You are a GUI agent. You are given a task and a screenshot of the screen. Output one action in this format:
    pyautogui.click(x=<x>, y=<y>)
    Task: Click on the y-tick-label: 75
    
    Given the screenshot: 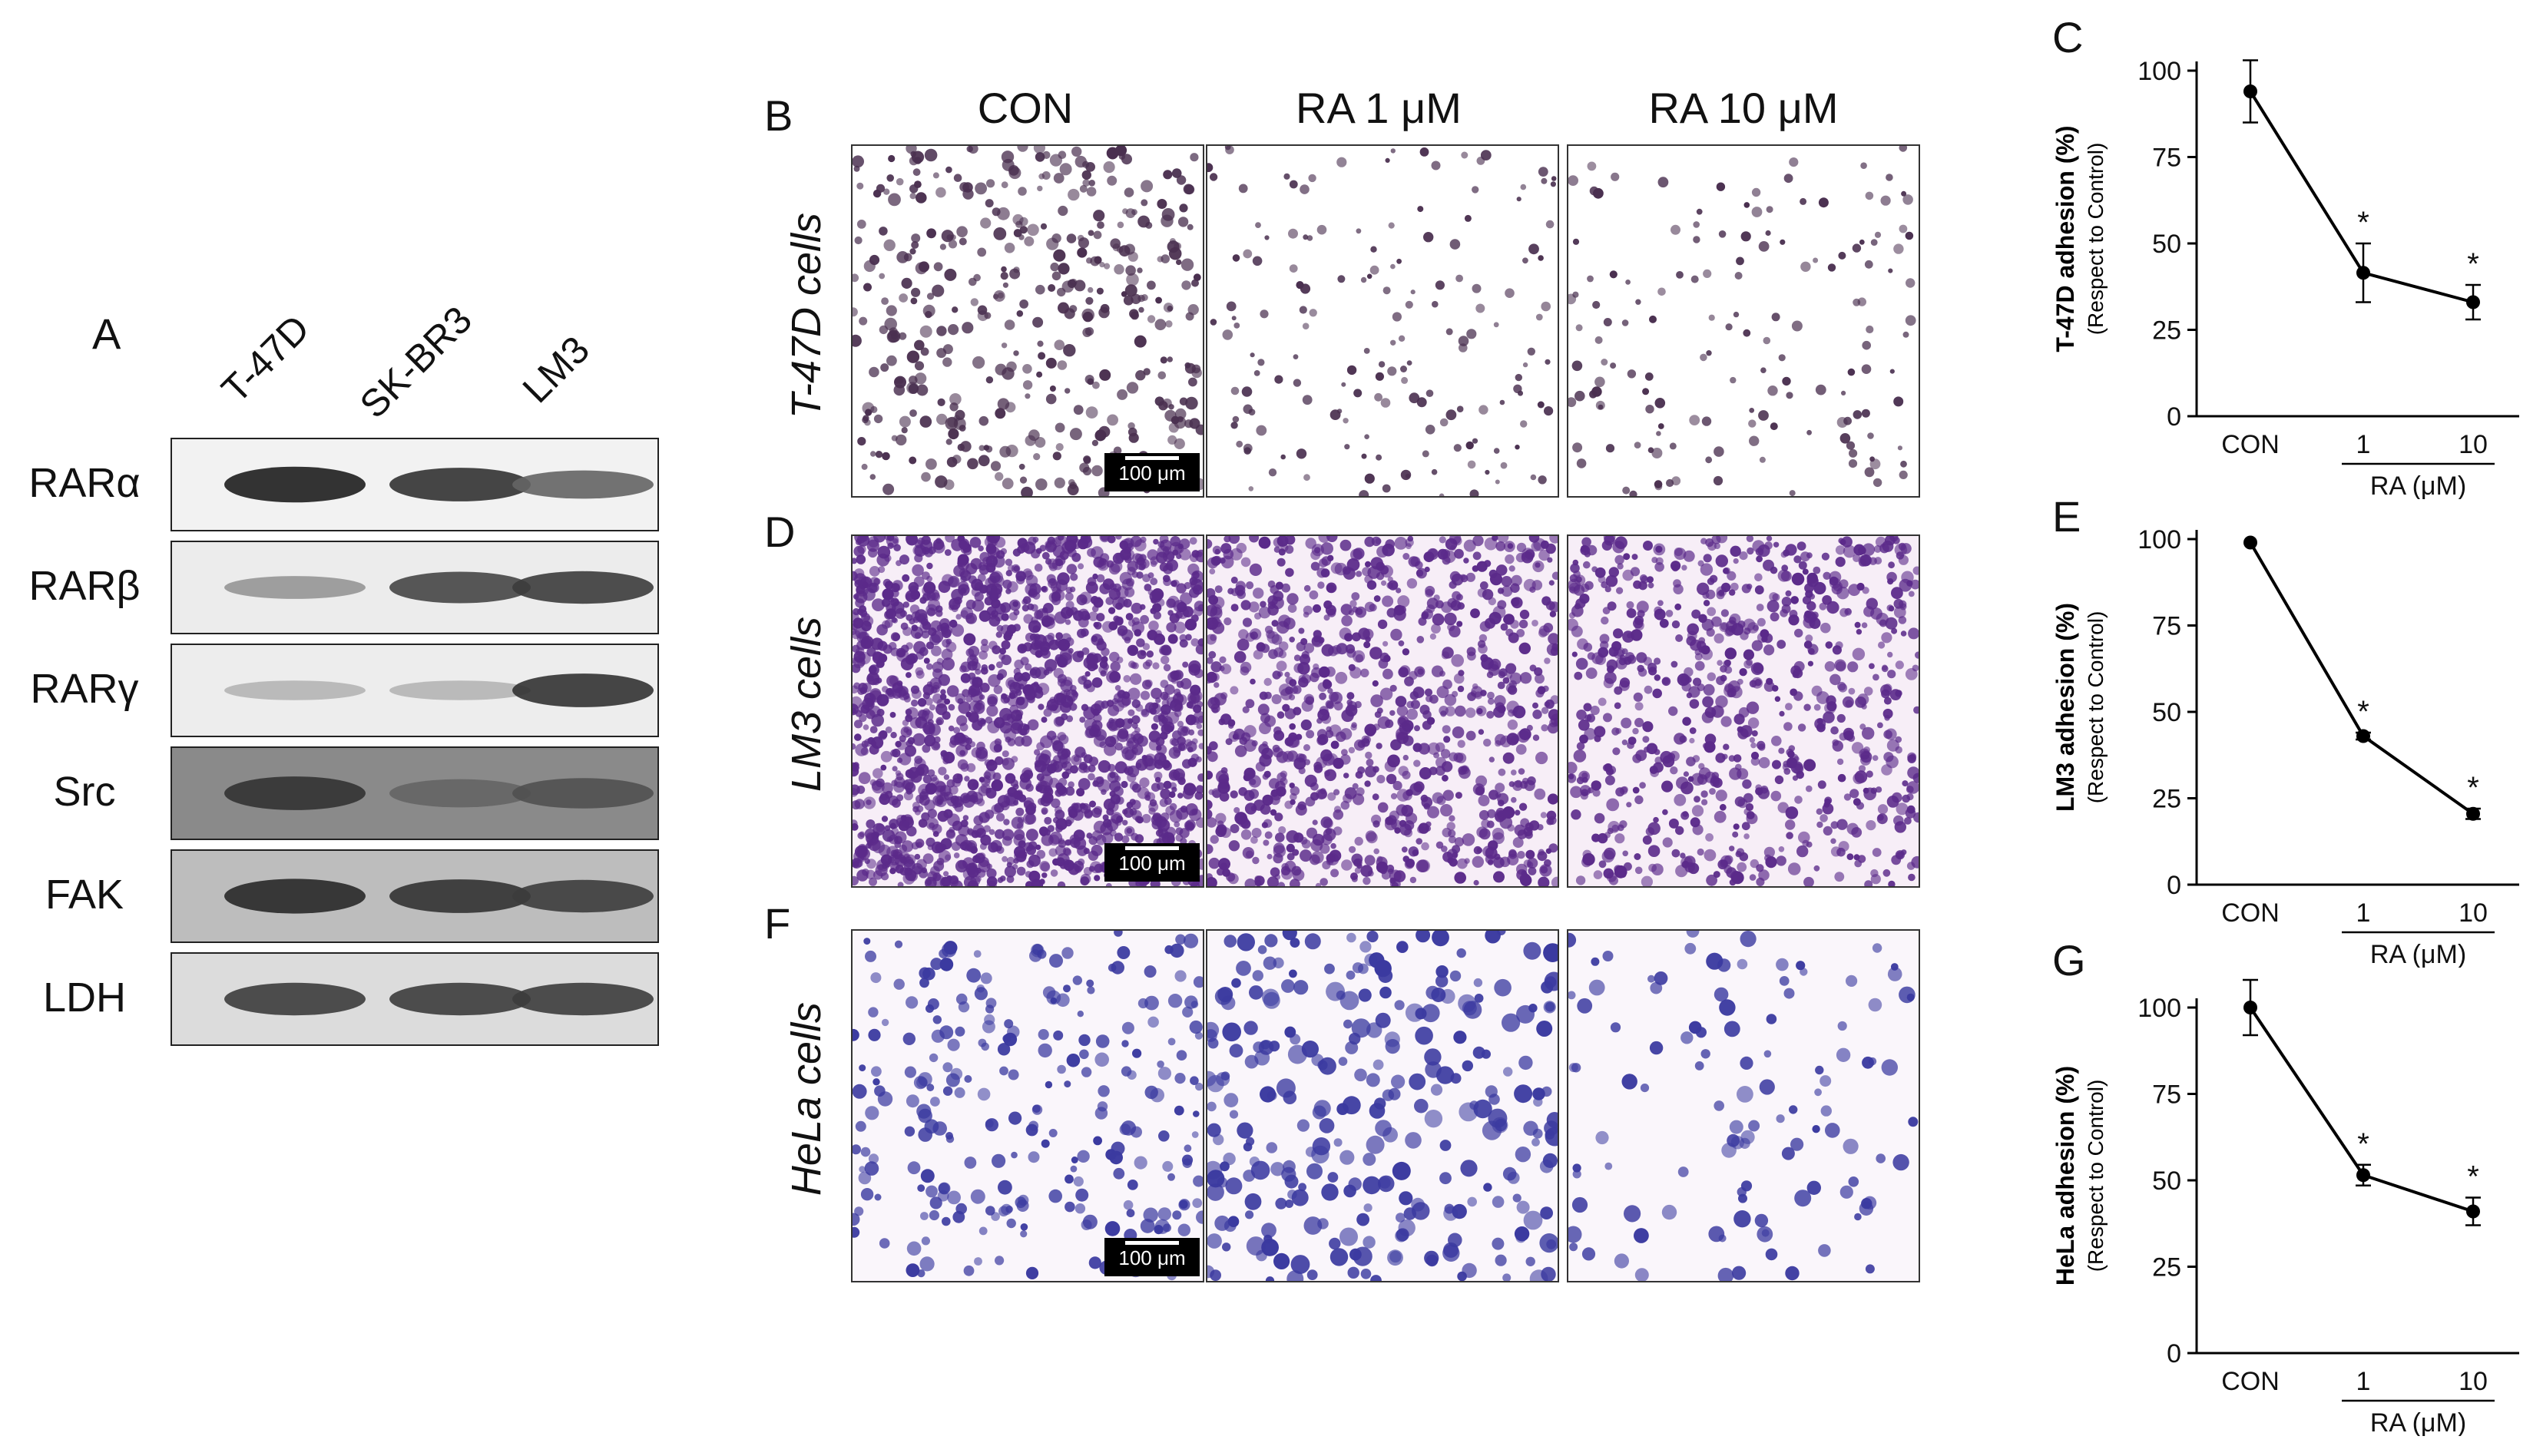 What is the action you would take?
    pyautogui.click(x=2166, y=158)
    